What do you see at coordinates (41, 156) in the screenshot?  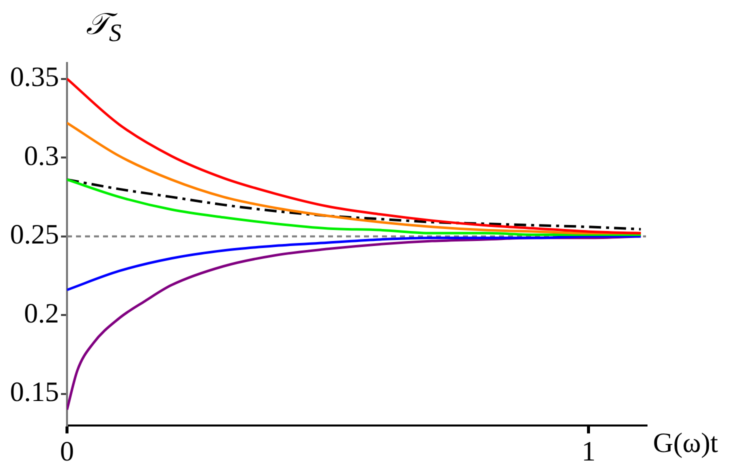 I see `y-tick-label: 0.3` at bounding box center [41, 156].